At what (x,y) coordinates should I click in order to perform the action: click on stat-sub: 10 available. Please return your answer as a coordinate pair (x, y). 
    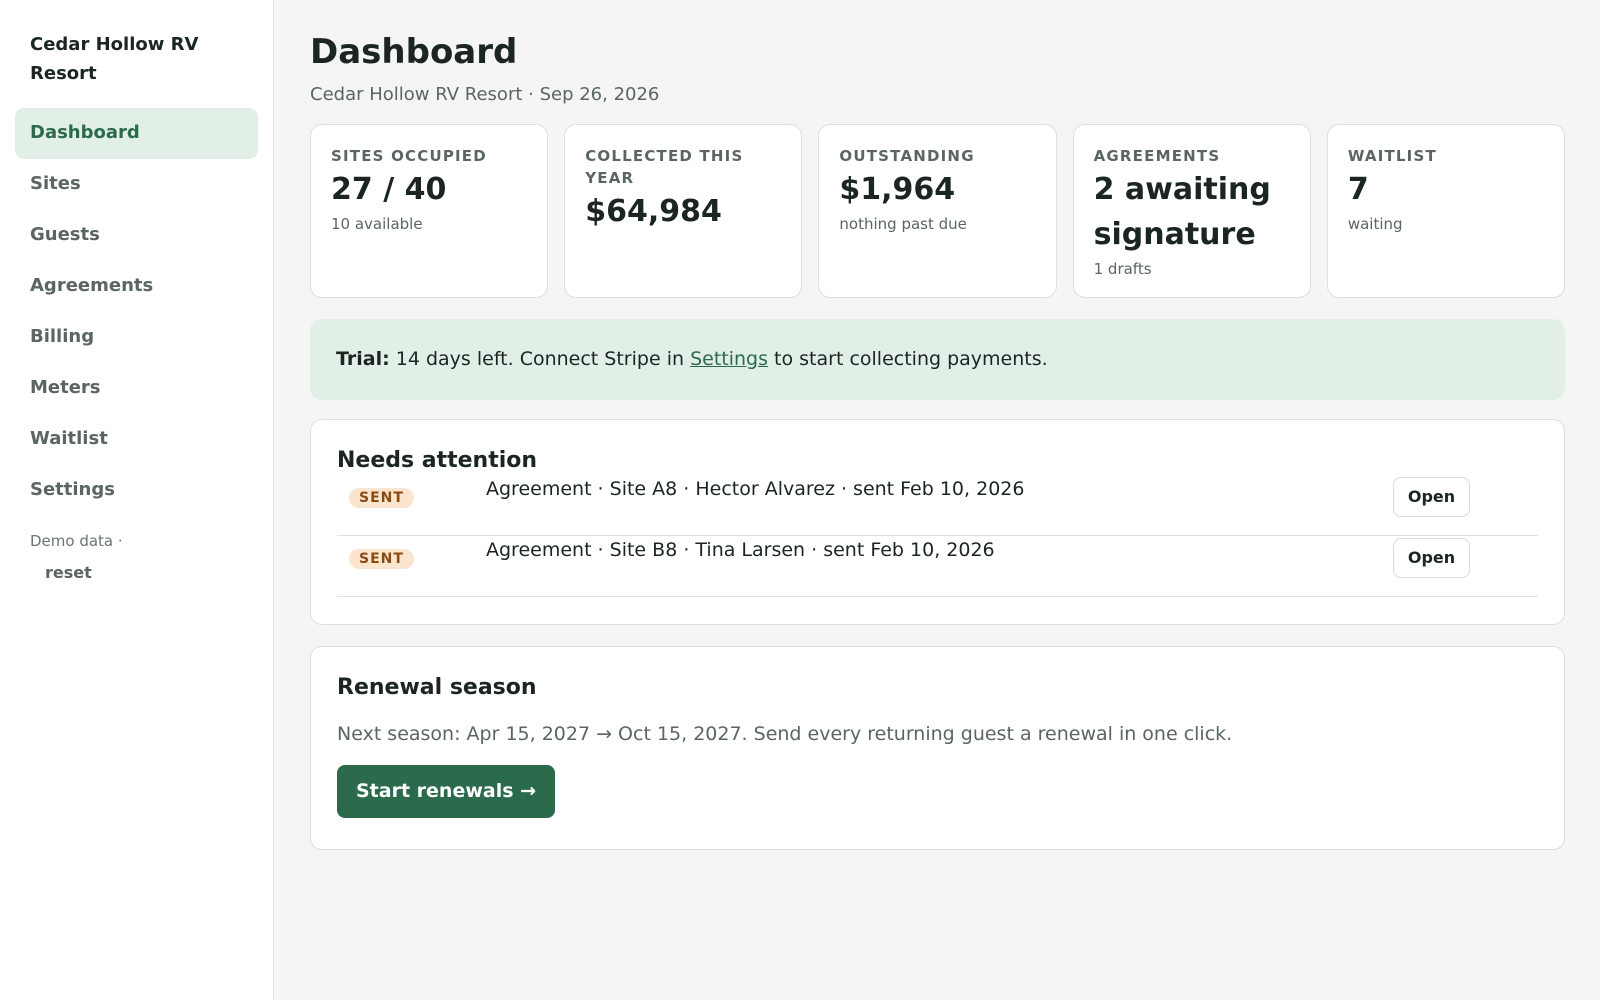
    Looking at the image, I should click on (377, 224).